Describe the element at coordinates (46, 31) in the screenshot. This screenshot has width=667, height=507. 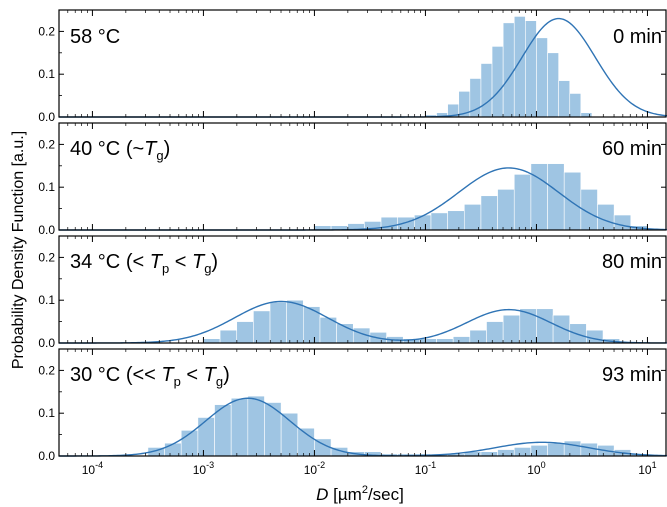
I see `y-tick-label-58c-2: 0.2` at that location.